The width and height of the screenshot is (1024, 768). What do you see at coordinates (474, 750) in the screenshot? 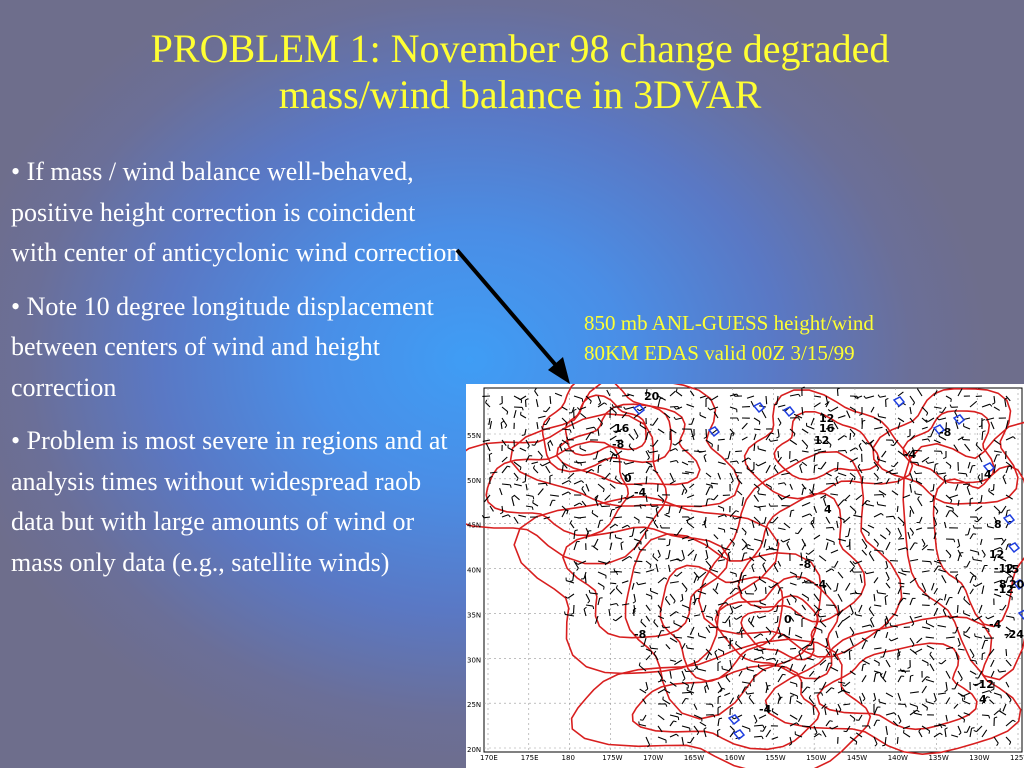
I see `latitude-label: 20N` at bounding box center [474, 750].